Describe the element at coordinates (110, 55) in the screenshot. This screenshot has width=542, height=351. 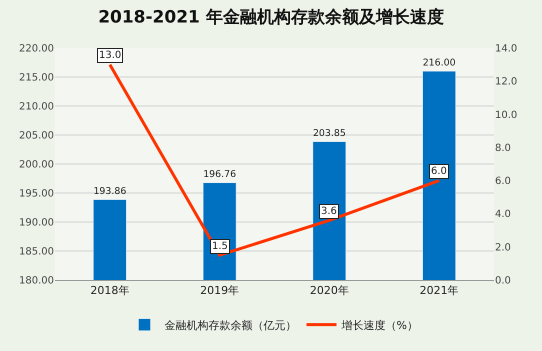
I see `data-label: 13.0` at that location.